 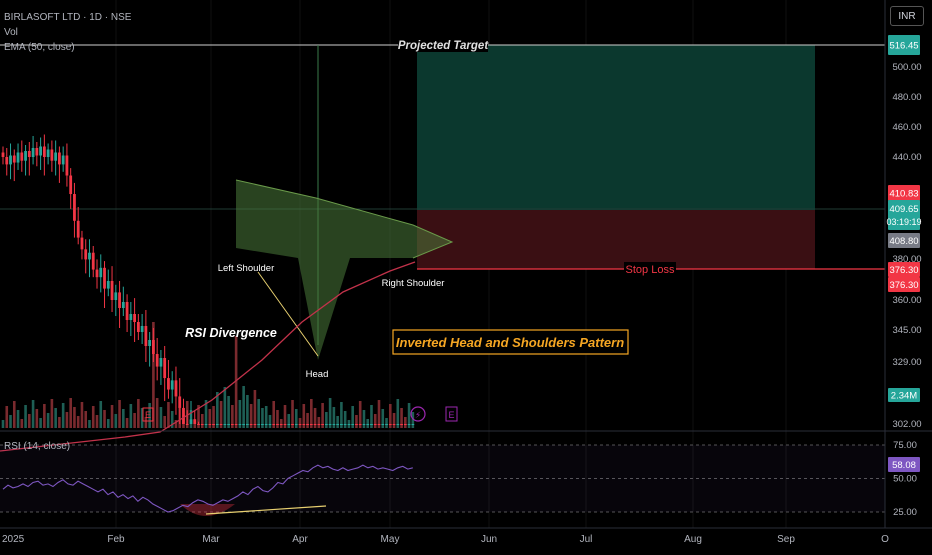 What do you see at coordinates (907, 16) in the screenshot?
I see `currency-button: INR` at bounding box center [907, 16].